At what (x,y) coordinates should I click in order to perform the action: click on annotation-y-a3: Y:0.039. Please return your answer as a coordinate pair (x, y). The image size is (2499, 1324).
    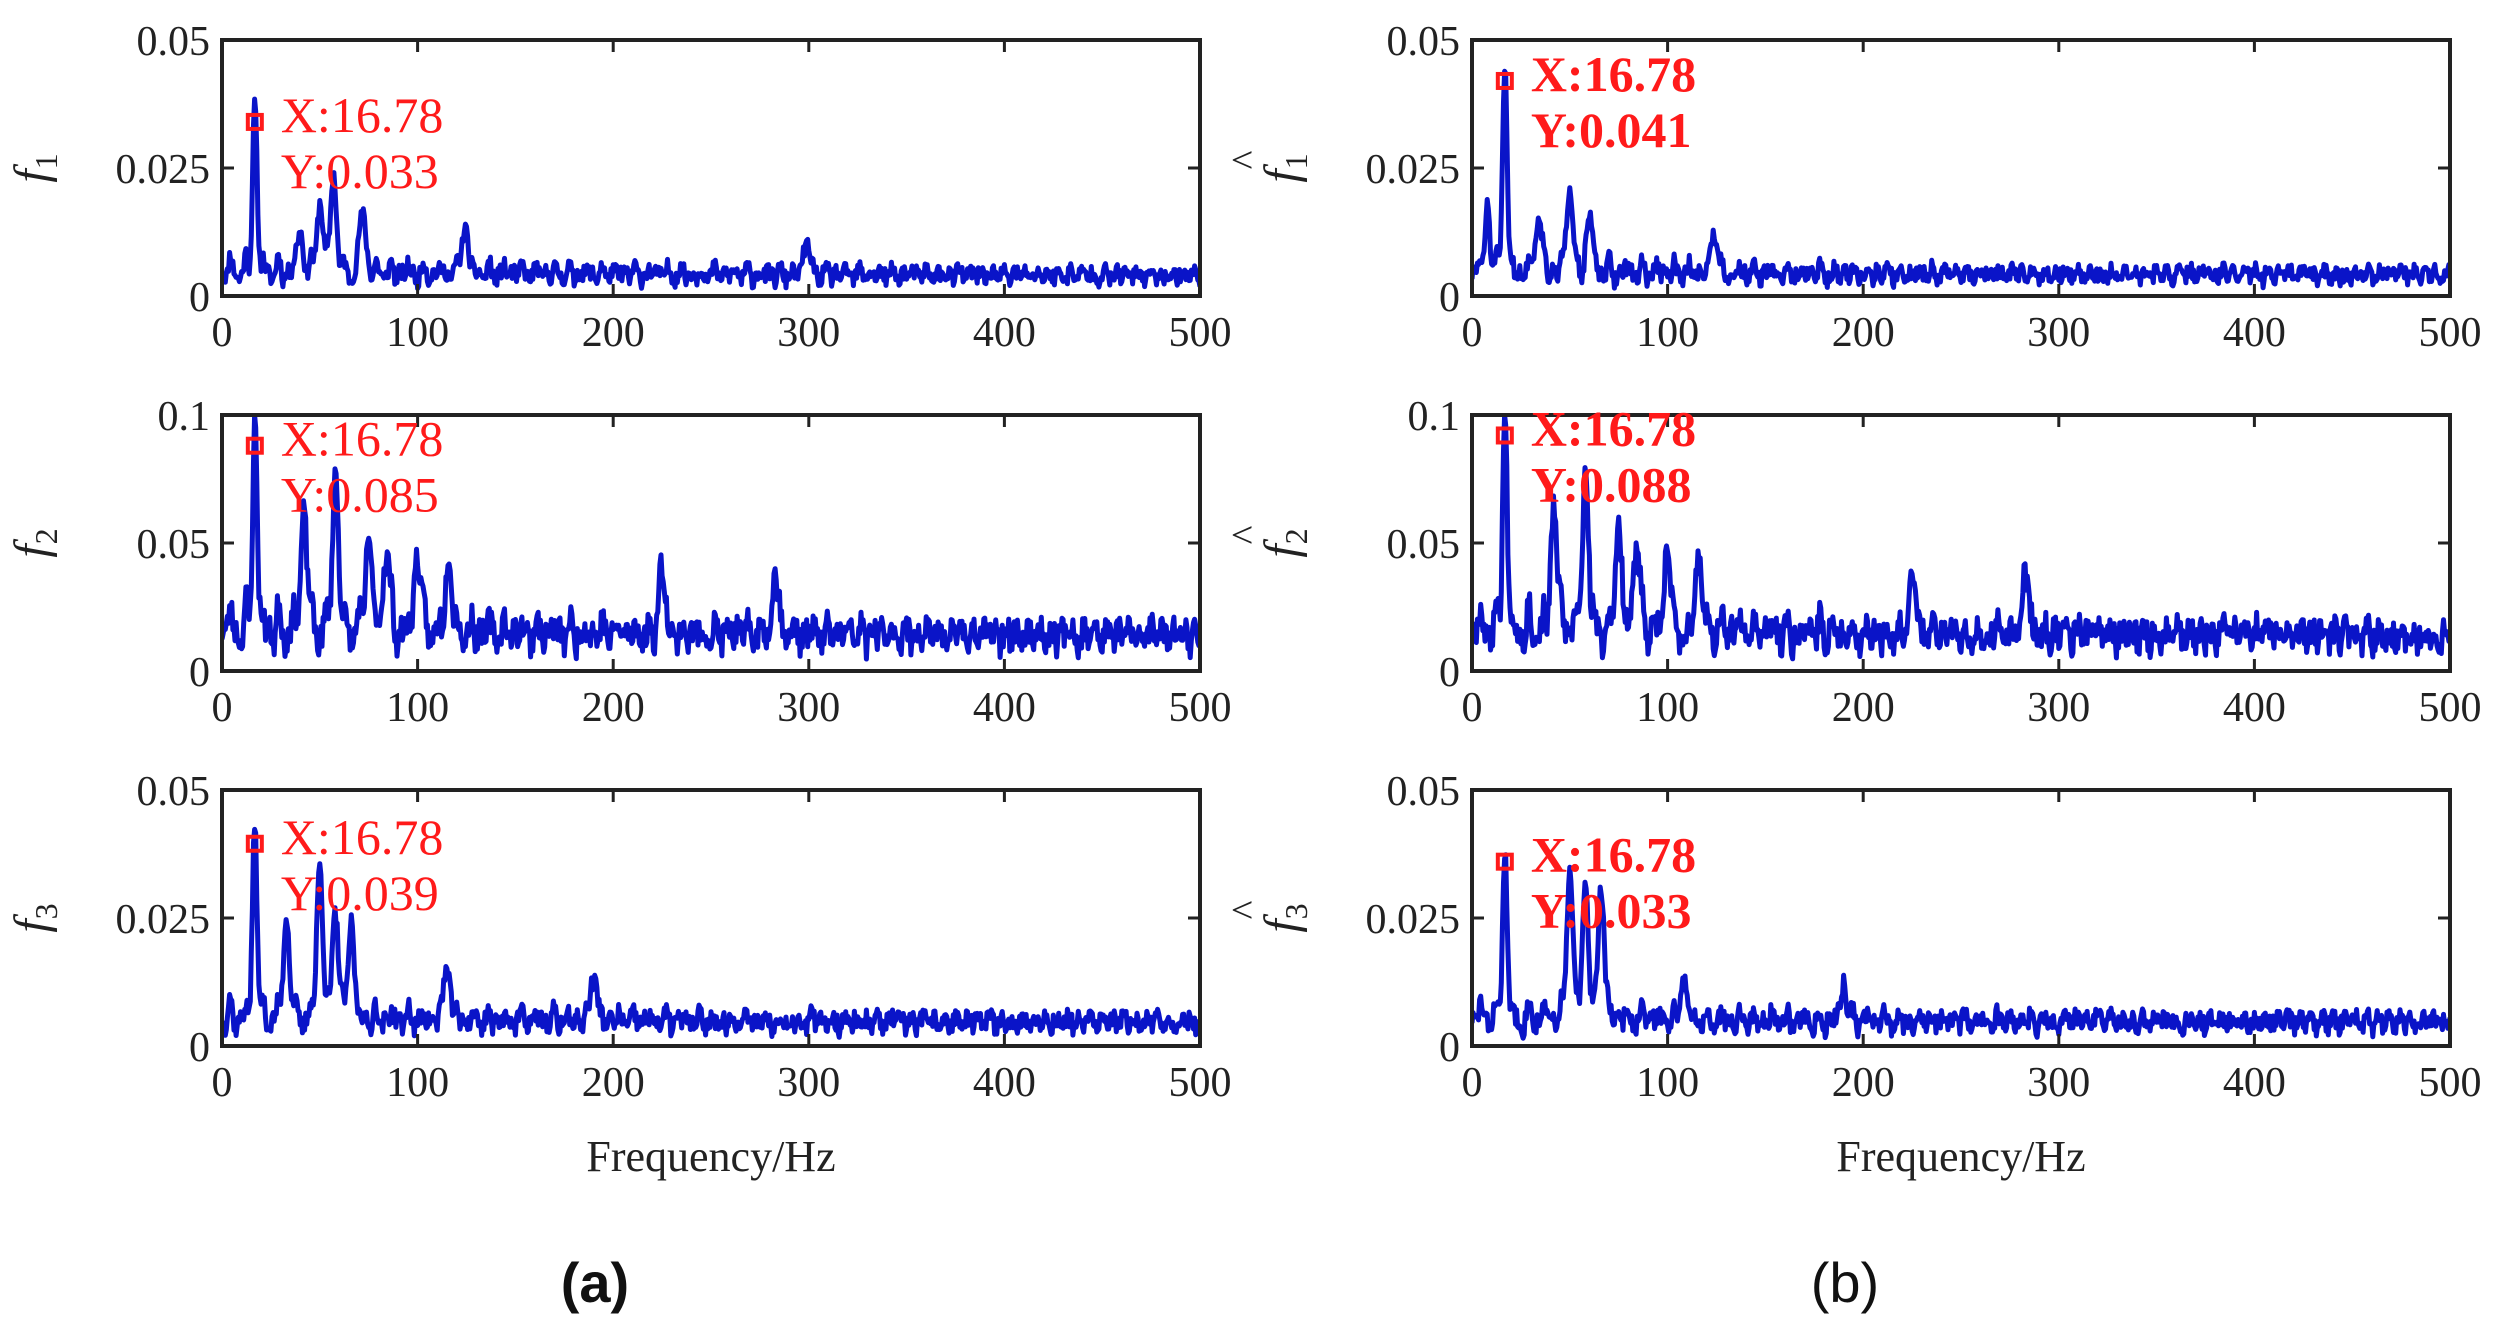
    Looking at the image, I should click on (360, 893).